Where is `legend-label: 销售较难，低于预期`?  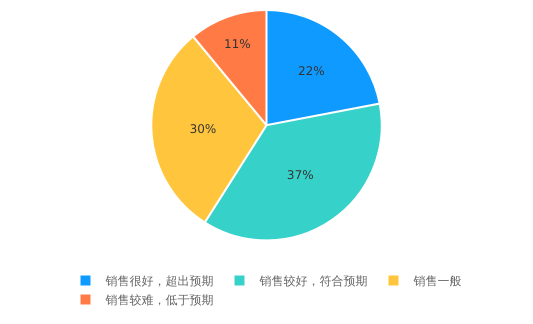
legend-label: 销售较难，低于预期 is located at coordinates (159, 300).